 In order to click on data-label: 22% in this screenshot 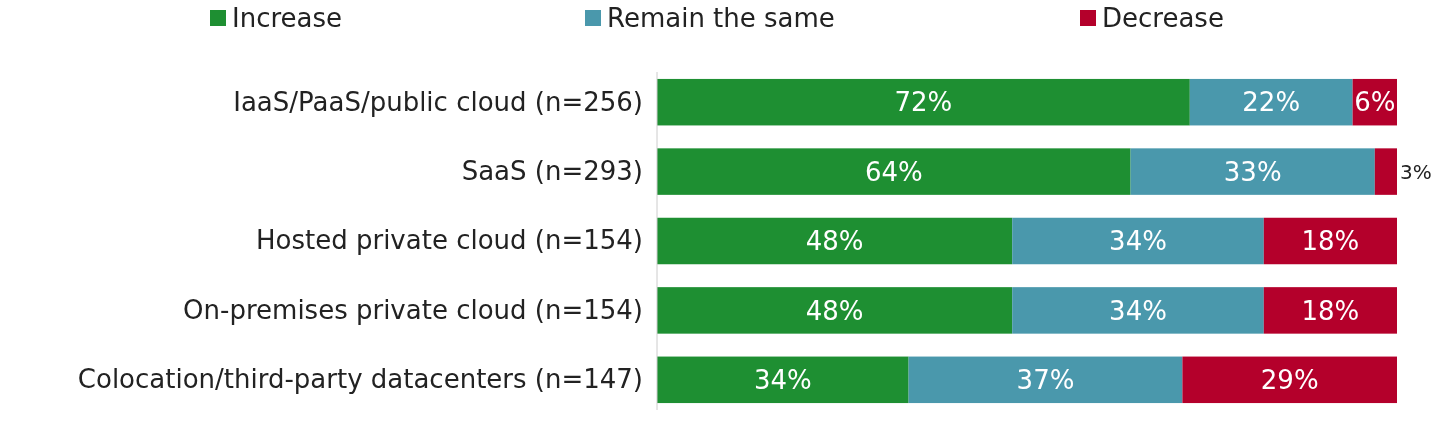, I will do `click(1271, 102)`.